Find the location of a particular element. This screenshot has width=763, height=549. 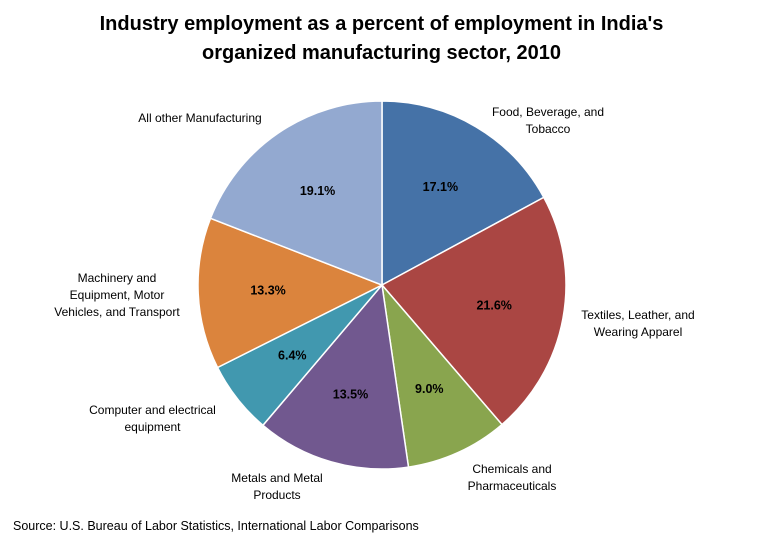

pie-slice-metals is located at coordinates (335, 376).